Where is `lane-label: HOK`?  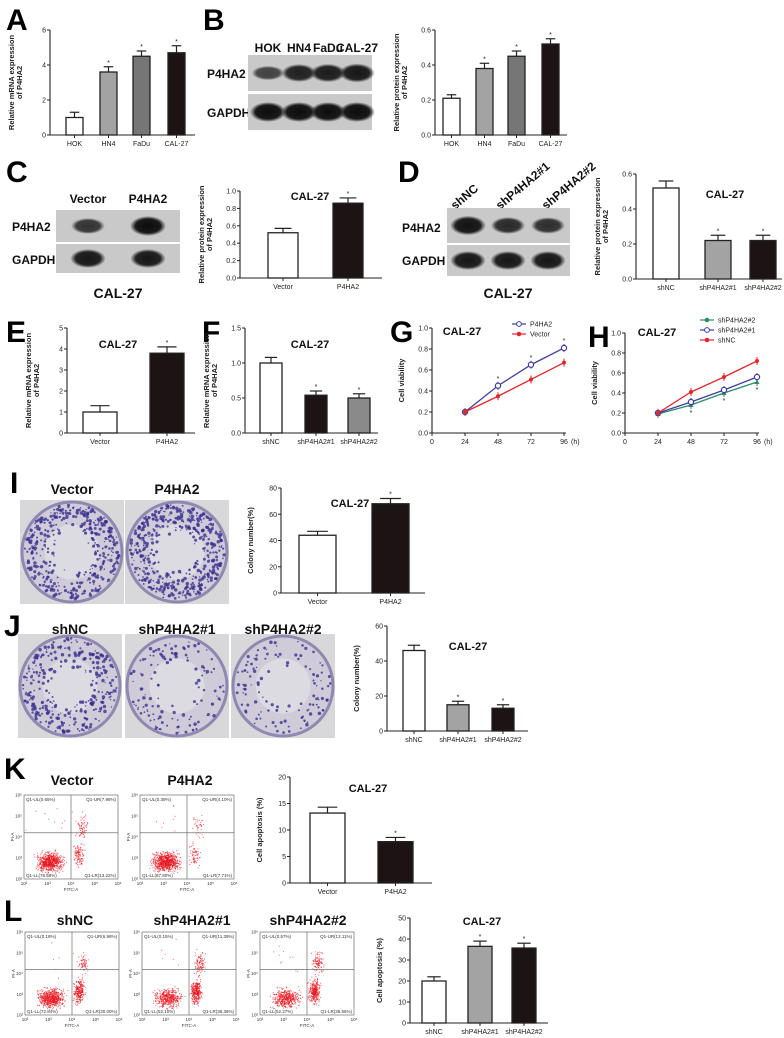 lane-label: HOK is located at coordinates (268, 48).